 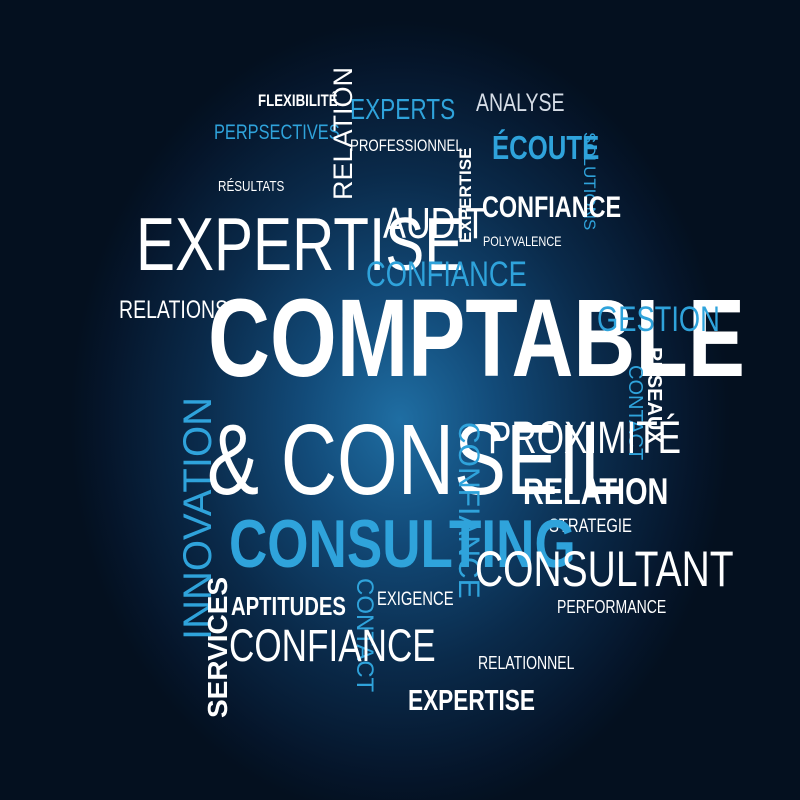 What do you see at coordinates (402, 544) in the screenshot?
I see `word-consulting: CONSULTING` at bounding box center [402, 544].